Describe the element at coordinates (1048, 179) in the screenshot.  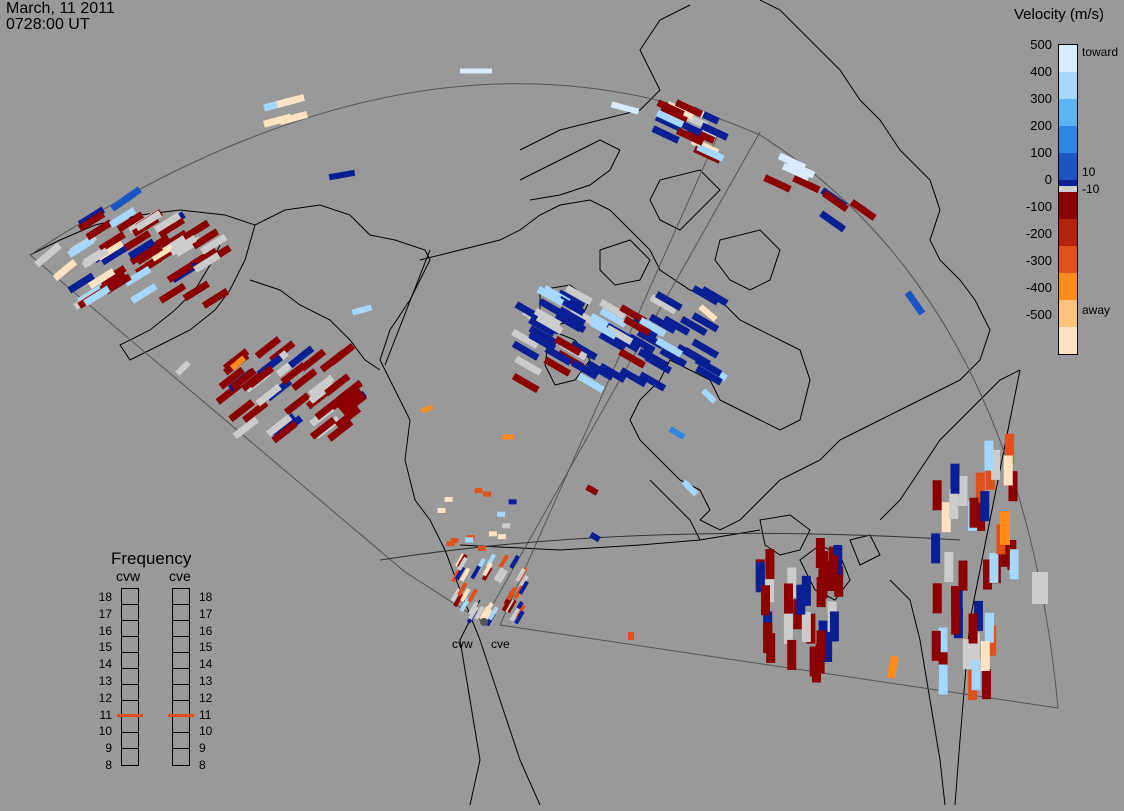
I see `colorbar-tick-label: 0` at that location.